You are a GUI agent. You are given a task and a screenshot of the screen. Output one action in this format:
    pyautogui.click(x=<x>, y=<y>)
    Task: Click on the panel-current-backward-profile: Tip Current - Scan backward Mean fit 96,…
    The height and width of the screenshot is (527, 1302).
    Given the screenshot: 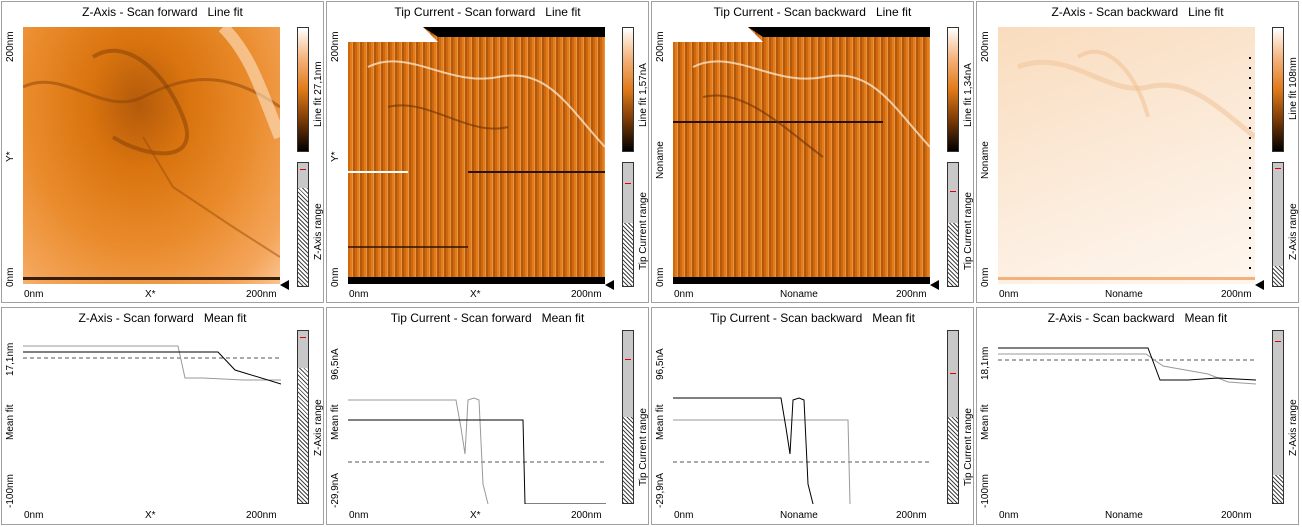 What is the action you would take?
    pyautogui.click(x=812, y=416)
    